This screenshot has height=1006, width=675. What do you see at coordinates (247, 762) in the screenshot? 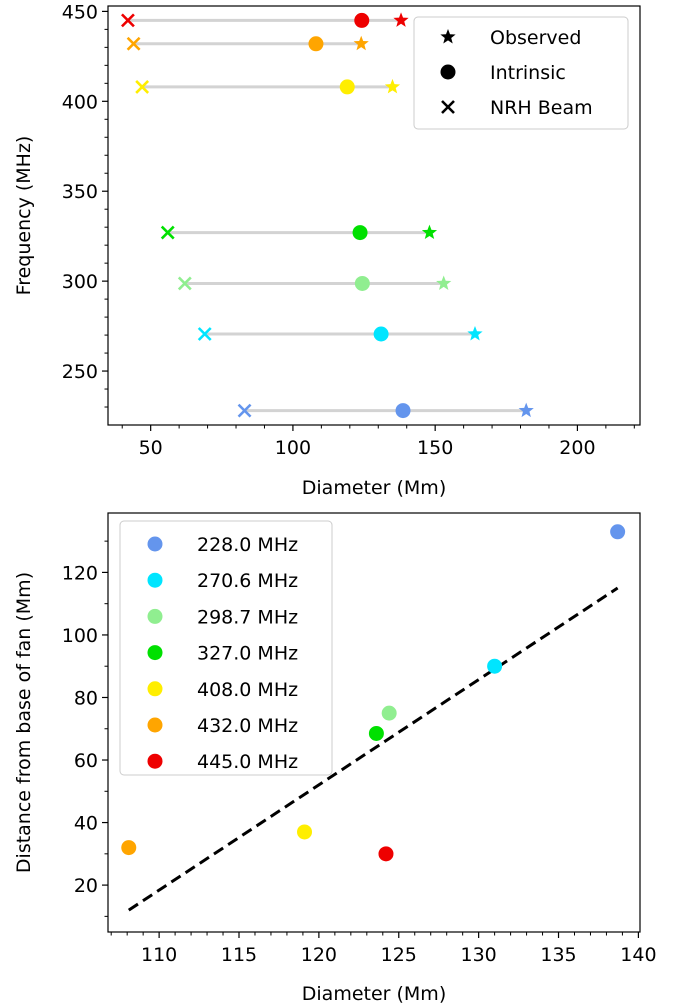
I see `legend-label: 445.0 MHz` at bounding box center [247, 762].